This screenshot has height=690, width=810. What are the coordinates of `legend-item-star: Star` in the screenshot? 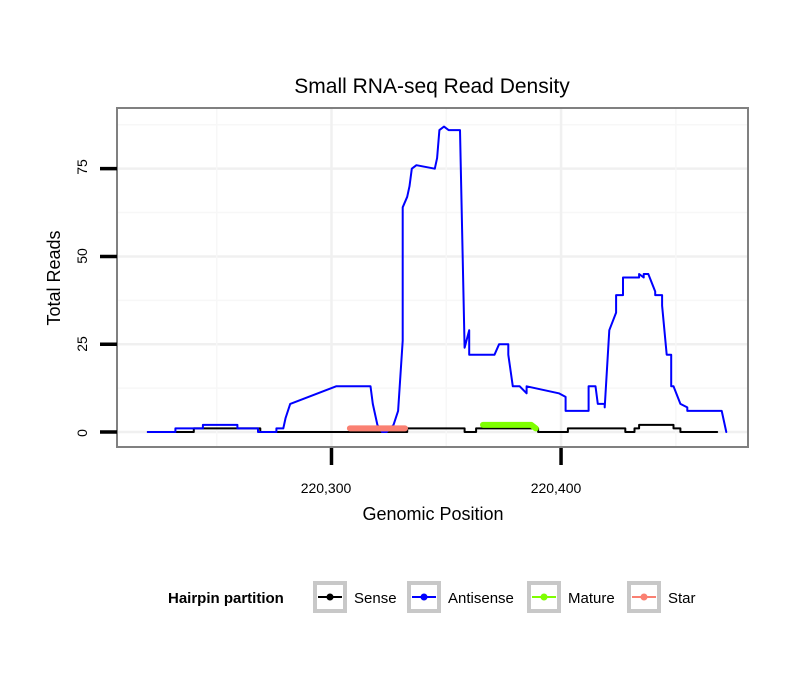 It's located at (661, 597).